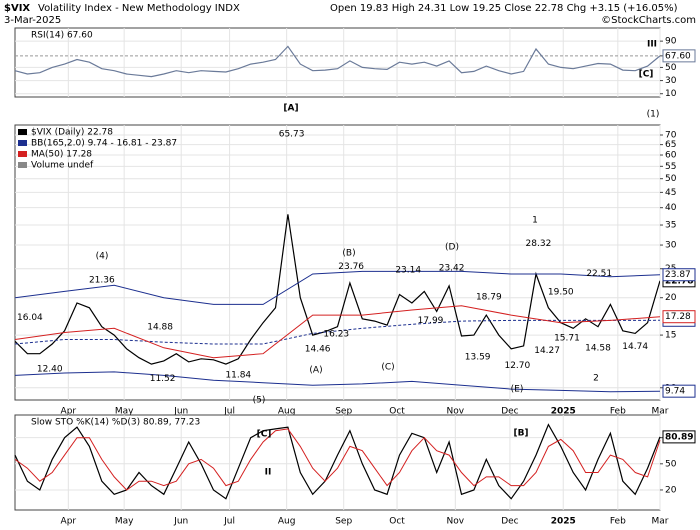 Image resolution: width=700 pixels, height=530 pixels. Describe the element at coordinates (343, 412) in the screenshot. I see `x-tick-label: Sep` at that location.